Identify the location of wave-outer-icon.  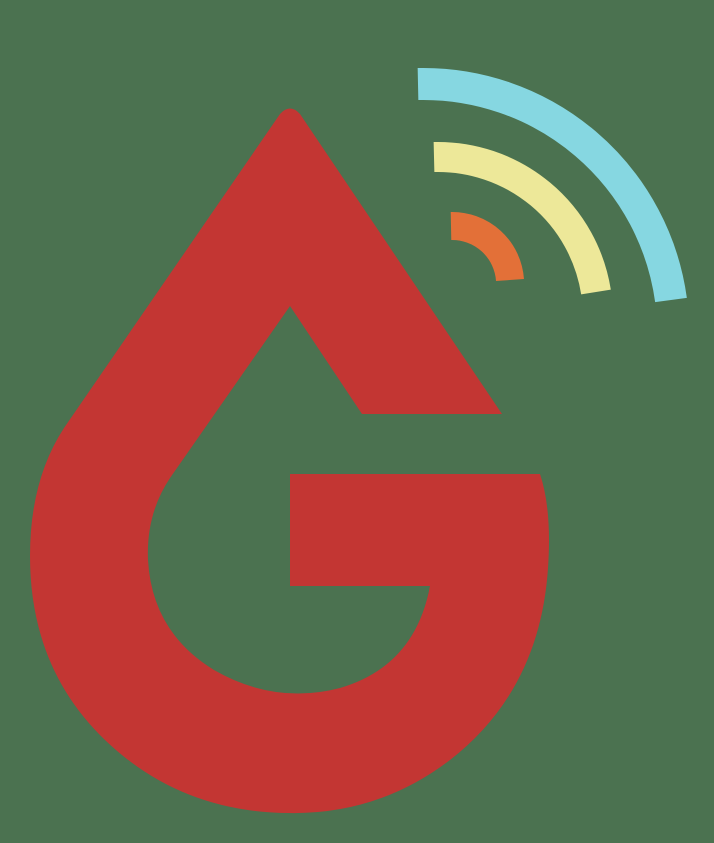
(552, 185).